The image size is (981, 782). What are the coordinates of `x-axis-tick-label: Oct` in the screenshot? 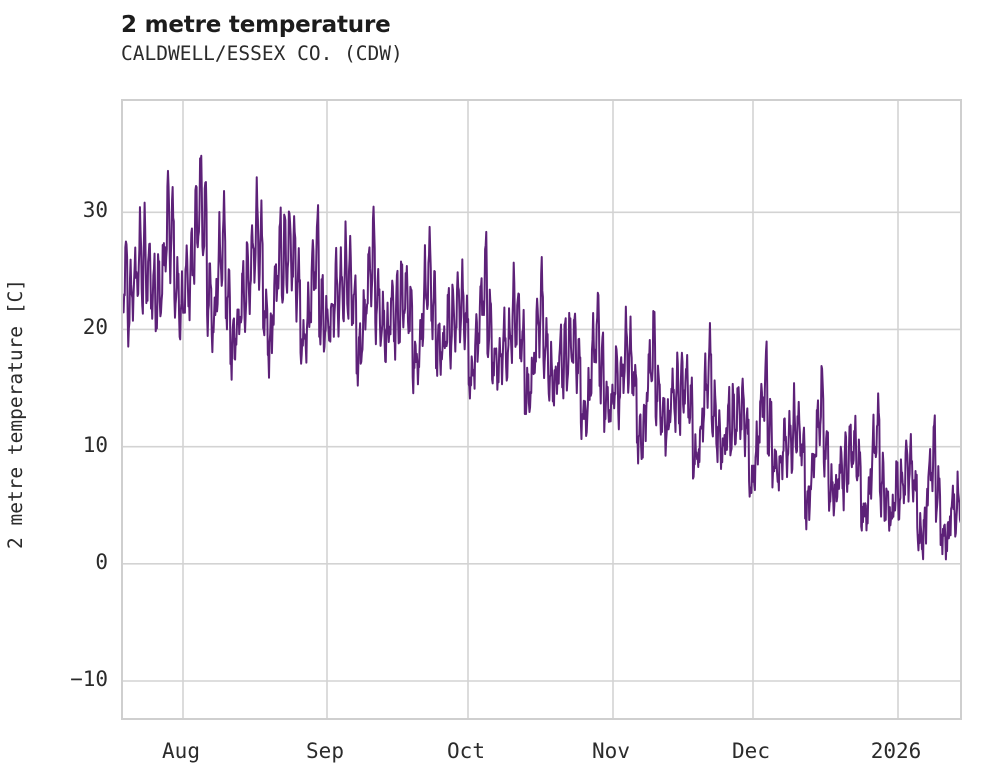 It's located at (466, 751).